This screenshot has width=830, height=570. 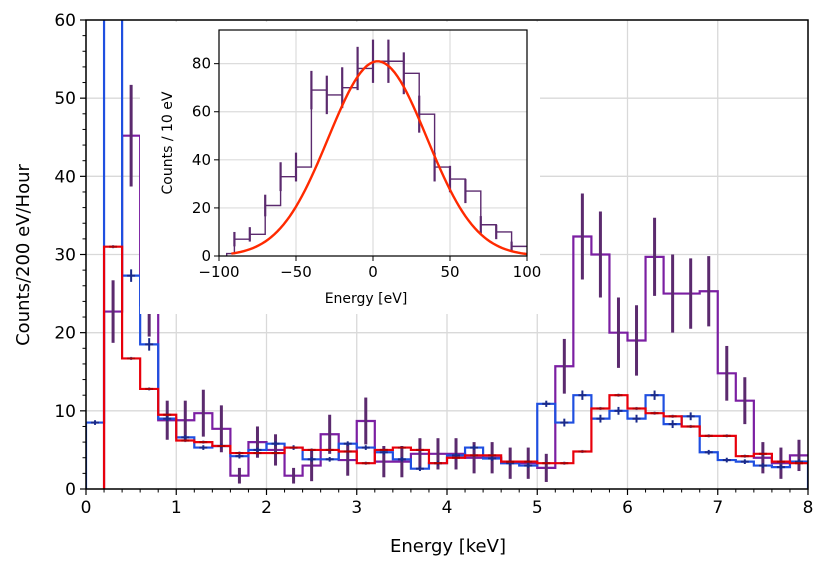 I want to click on main-x-tick-label: 4, so click(x=447, y=508).